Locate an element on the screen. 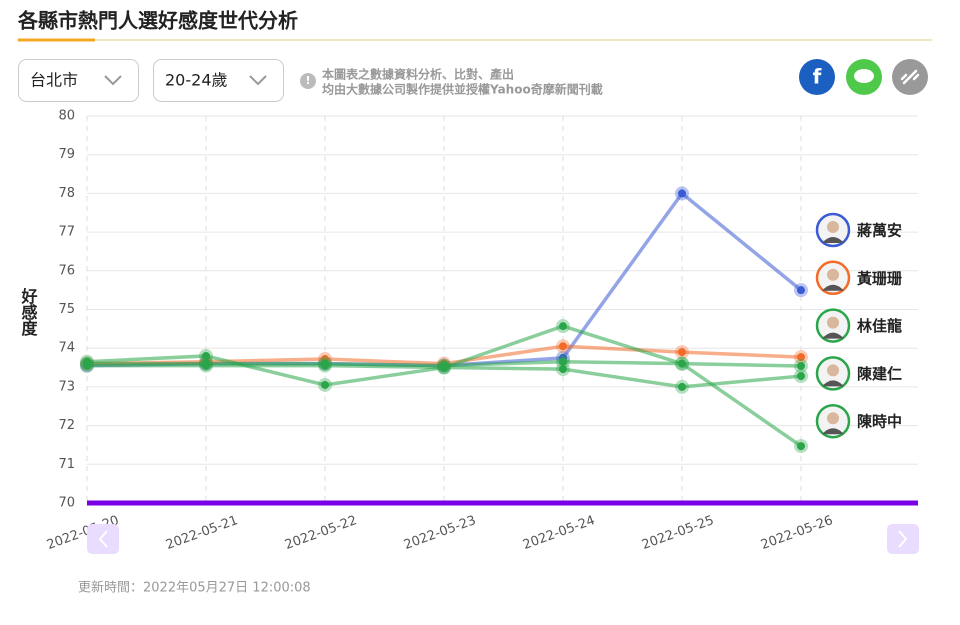 The width and height of the screenshot is (960, 625). x-tick-label: 2022-05-25 is located at coordinates (678, 533).